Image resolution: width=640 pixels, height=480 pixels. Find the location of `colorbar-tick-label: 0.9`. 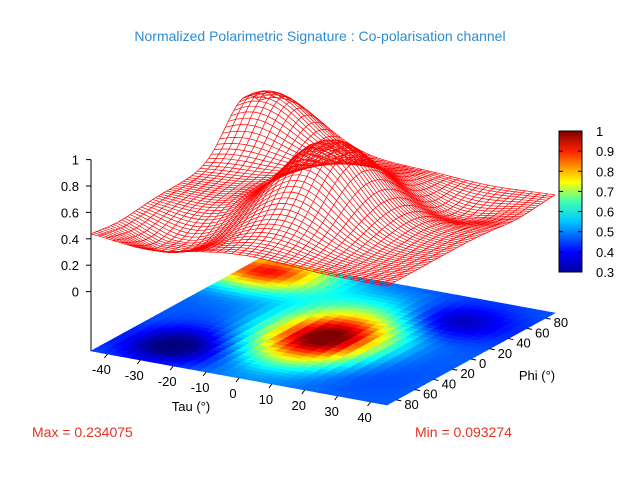

colorbar-tick-label: 0.9 is located at coordinates (605, 151).